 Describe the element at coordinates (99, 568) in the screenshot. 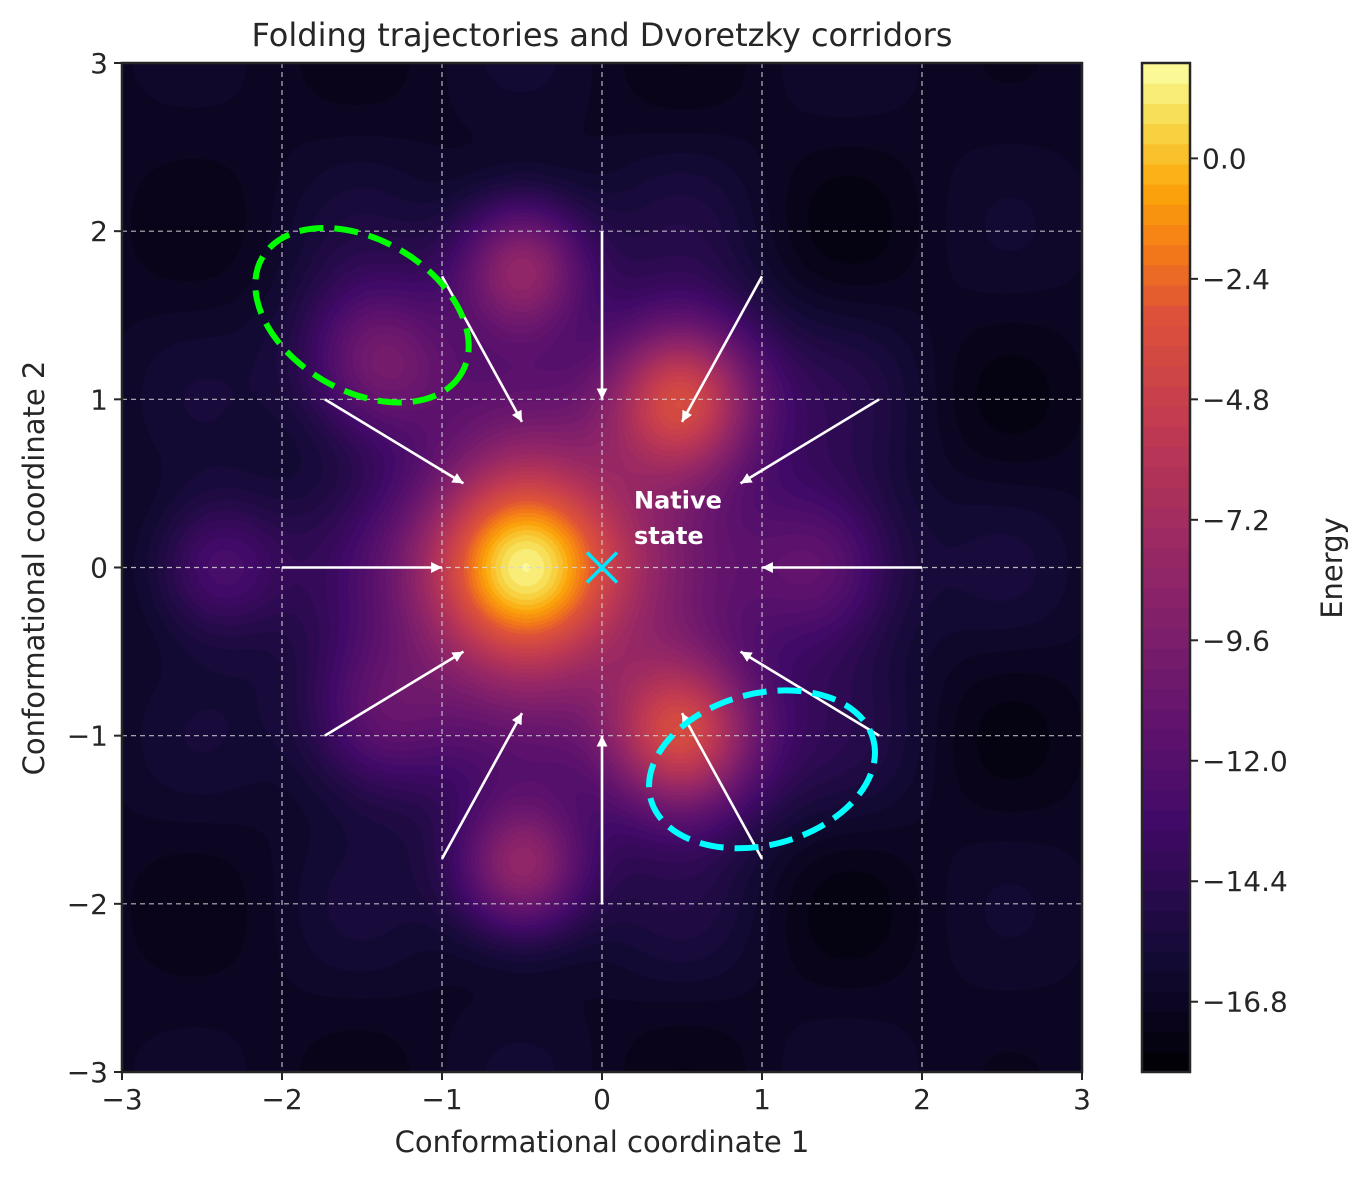

I see `y-tick-label: 0` at that location.